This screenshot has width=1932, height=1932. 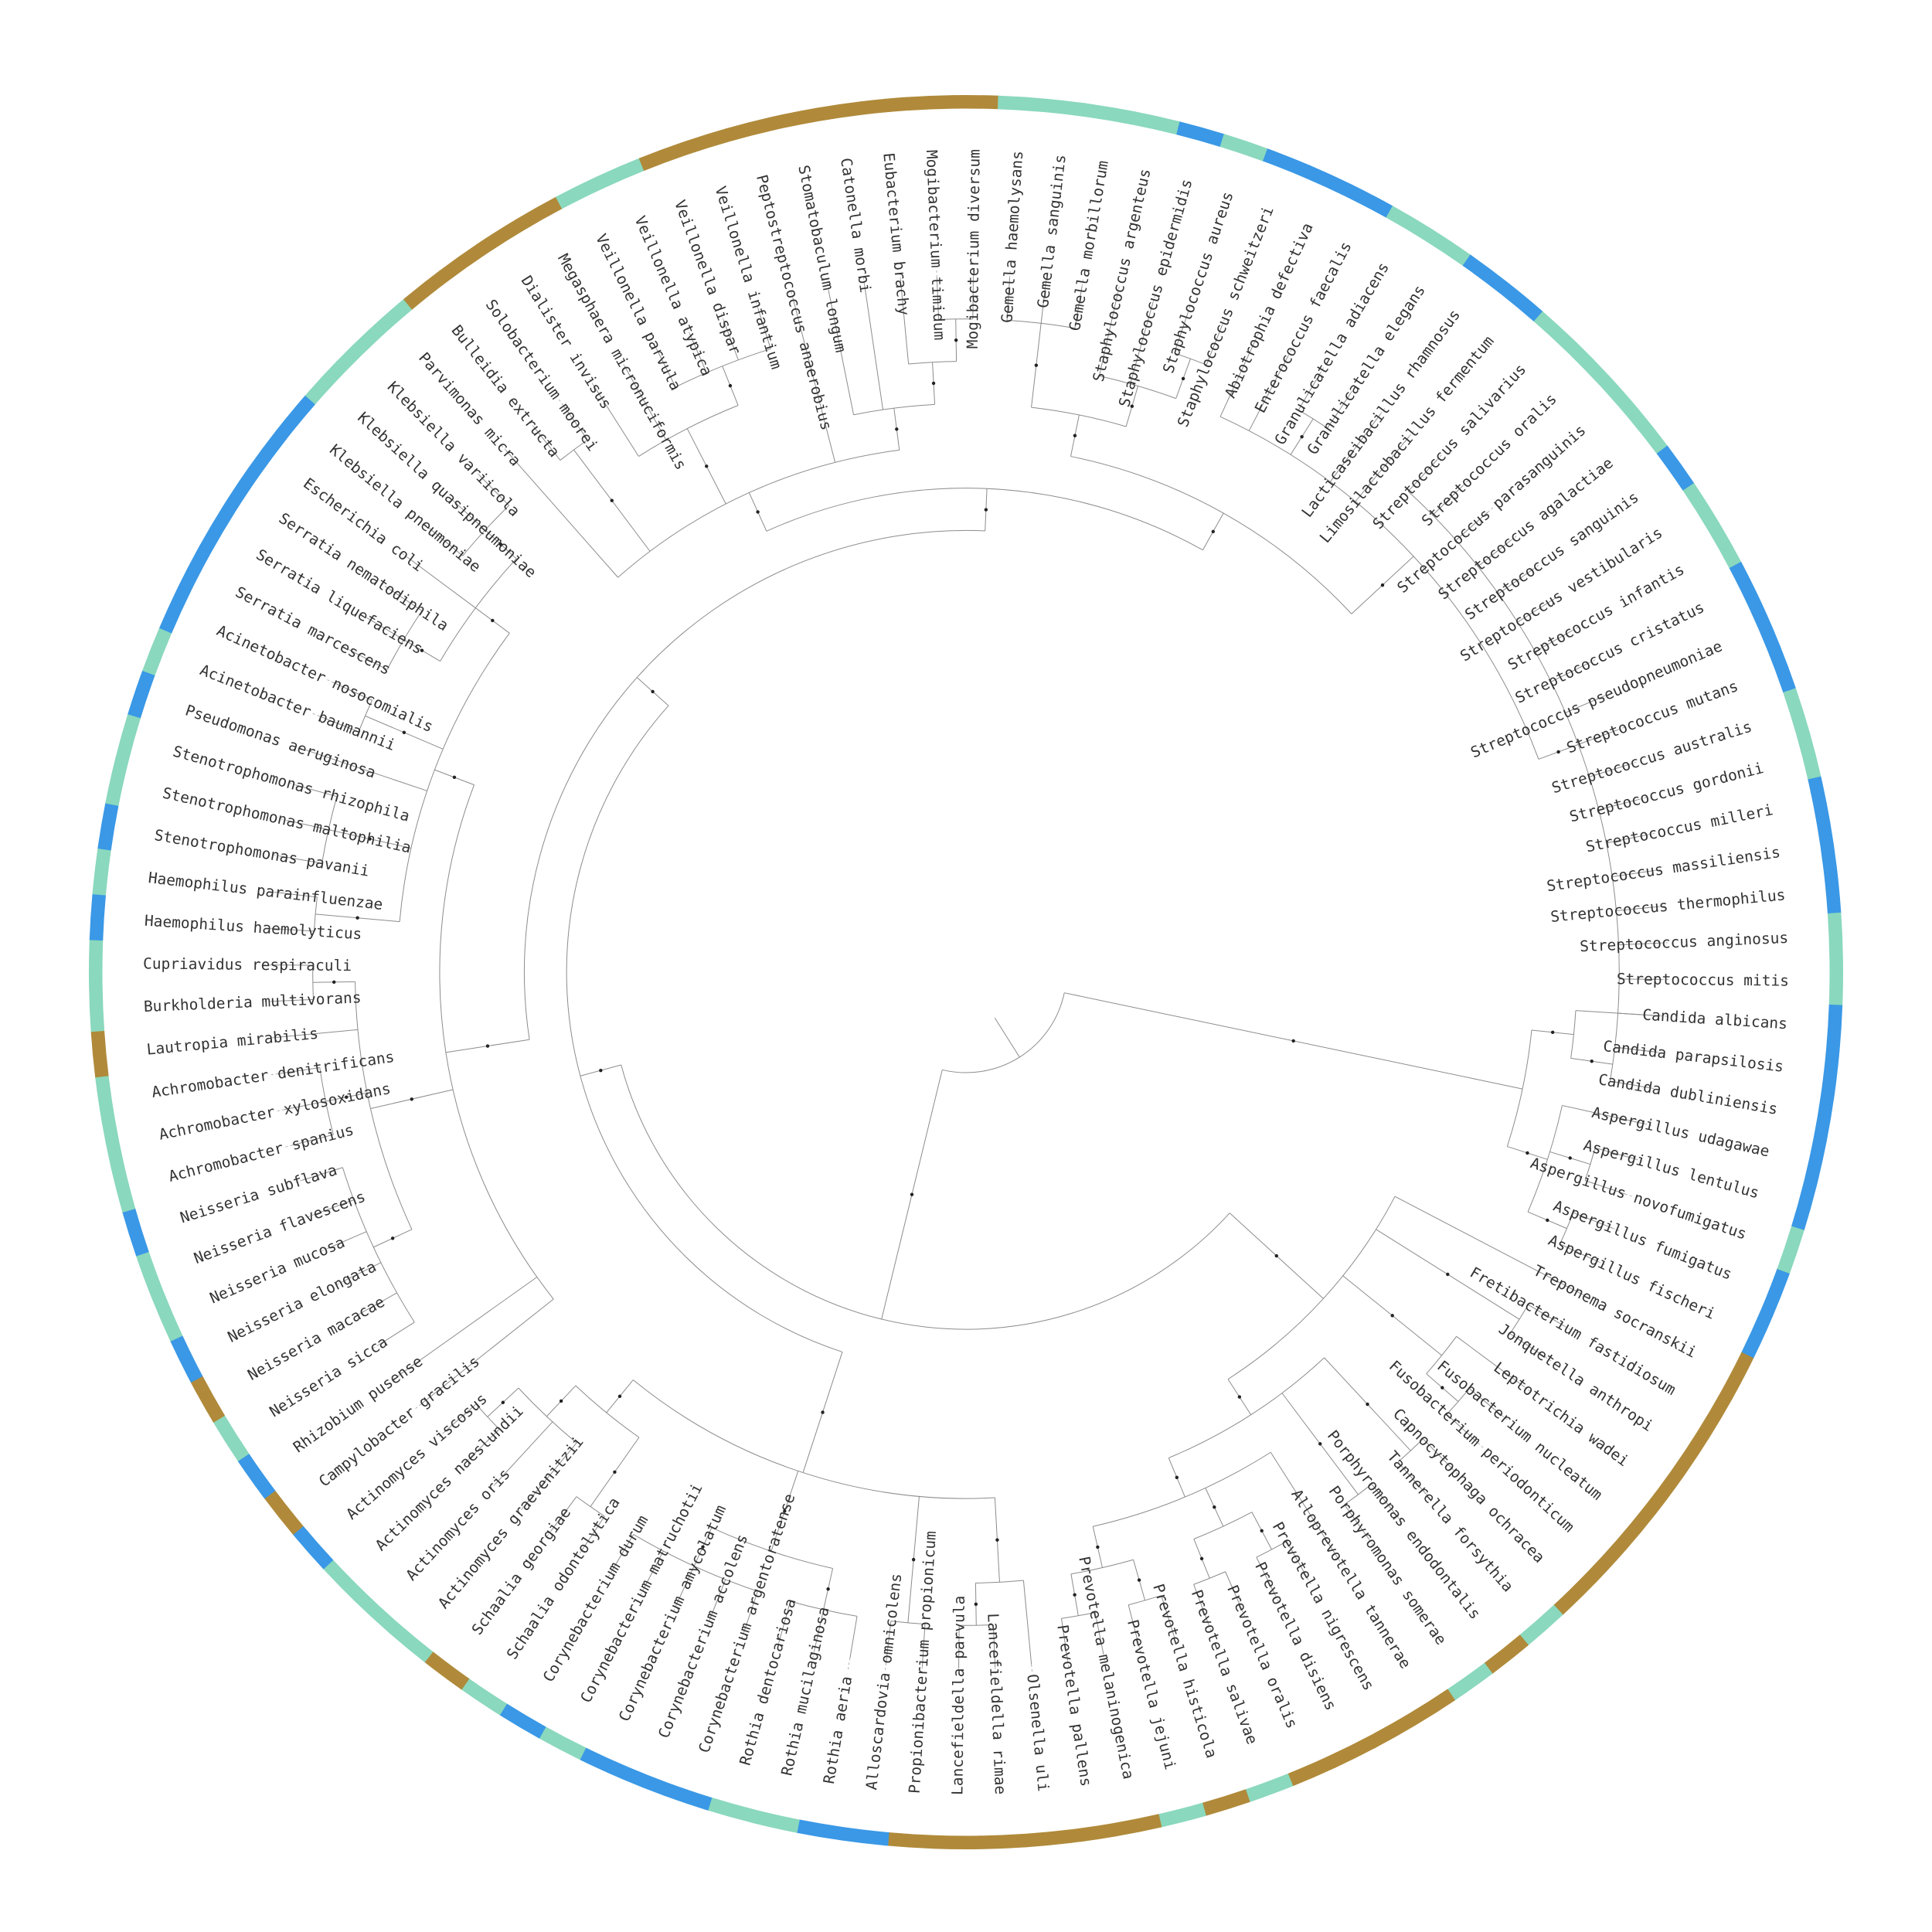 I want to click on tip-label: Parvimonas micra, so click(x=470, y=410).